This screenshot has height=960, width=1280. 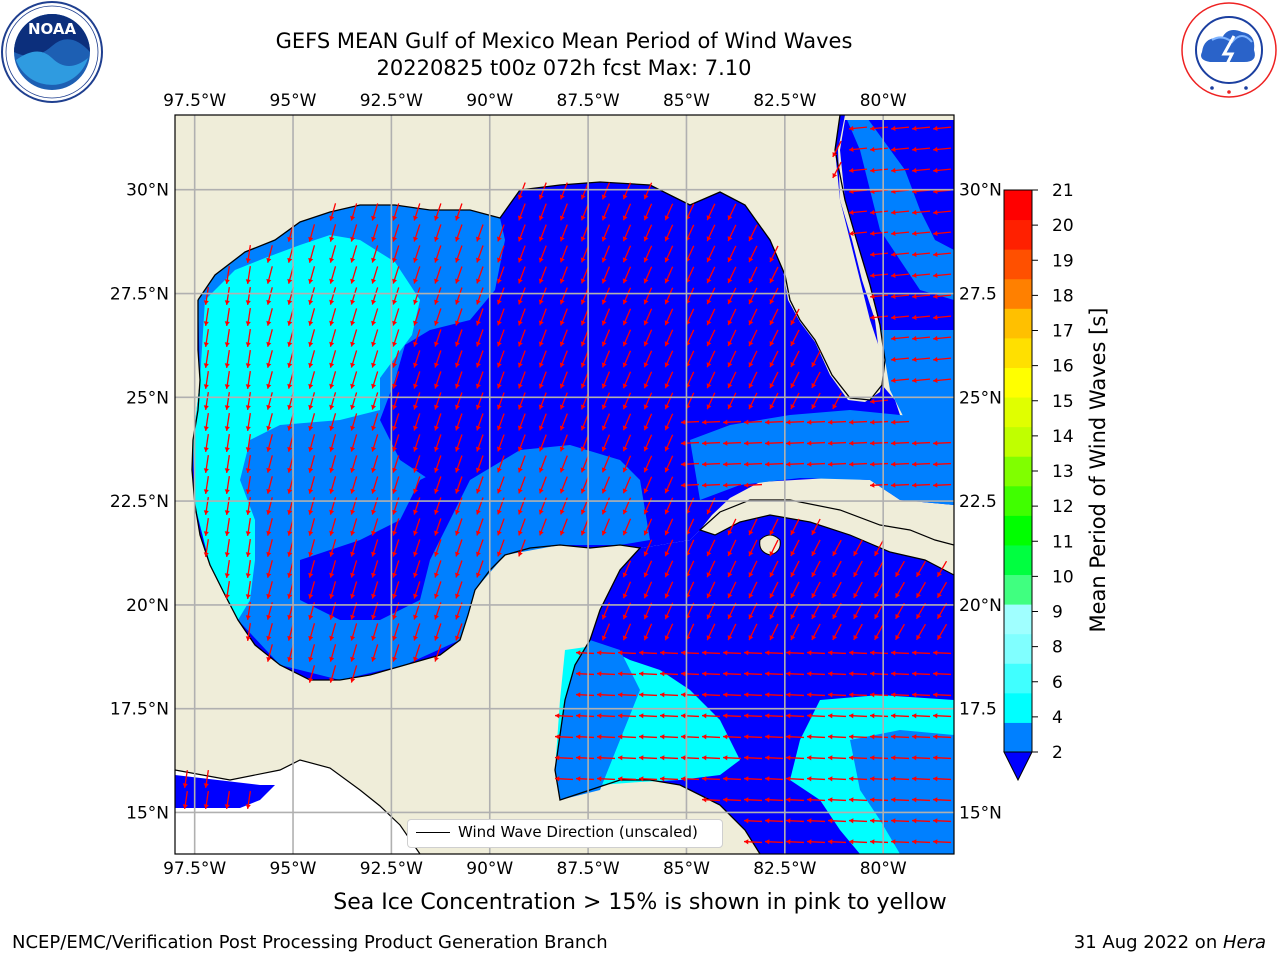 What do you see at coordinates (1018, 234) in the screenshot?
I see `colorbar-segment` at bounding box center [1018, 234].